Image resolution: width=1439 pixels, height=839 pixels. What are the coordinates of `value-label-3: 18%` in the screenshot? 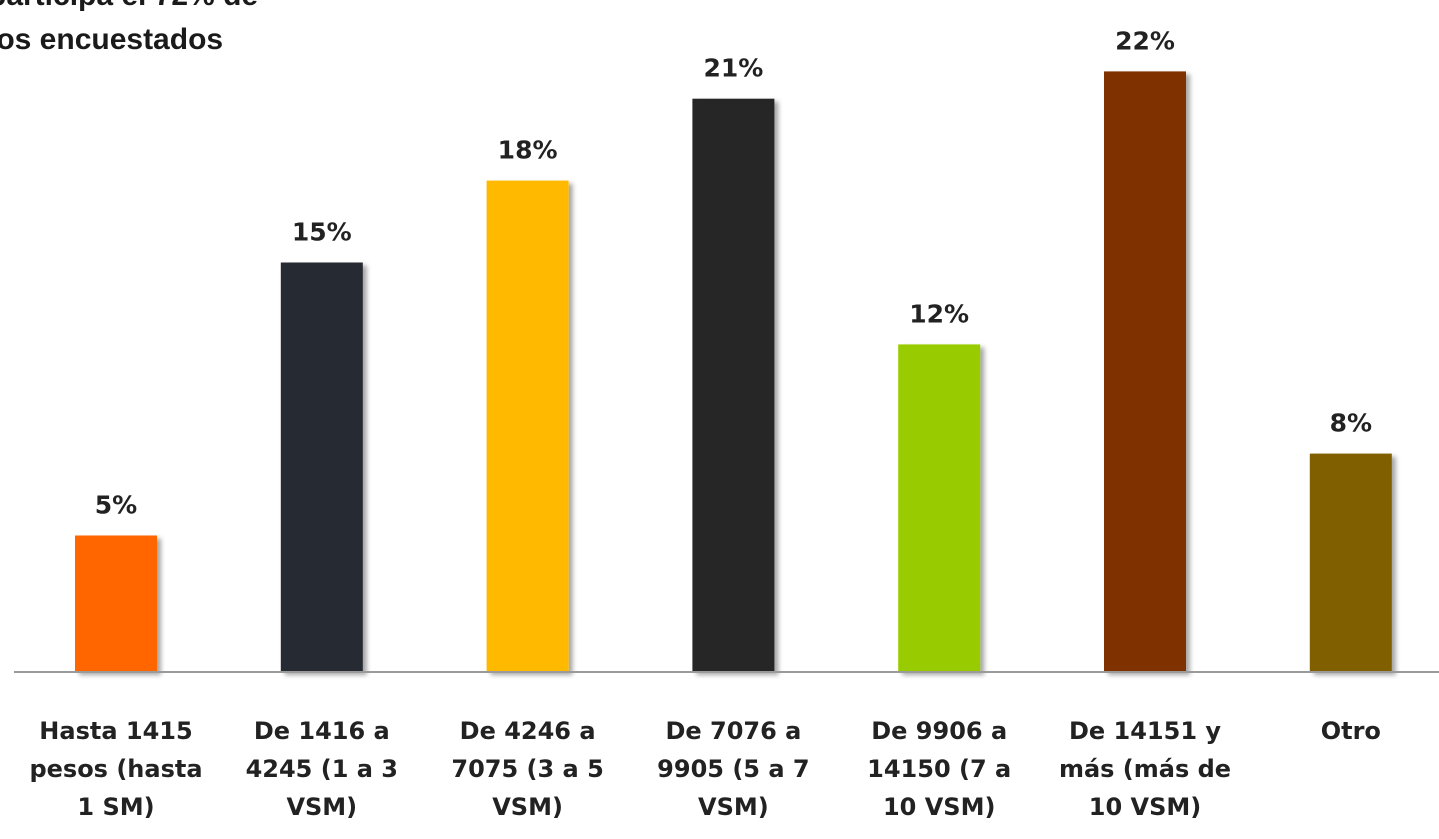 It's located at (528, 150).